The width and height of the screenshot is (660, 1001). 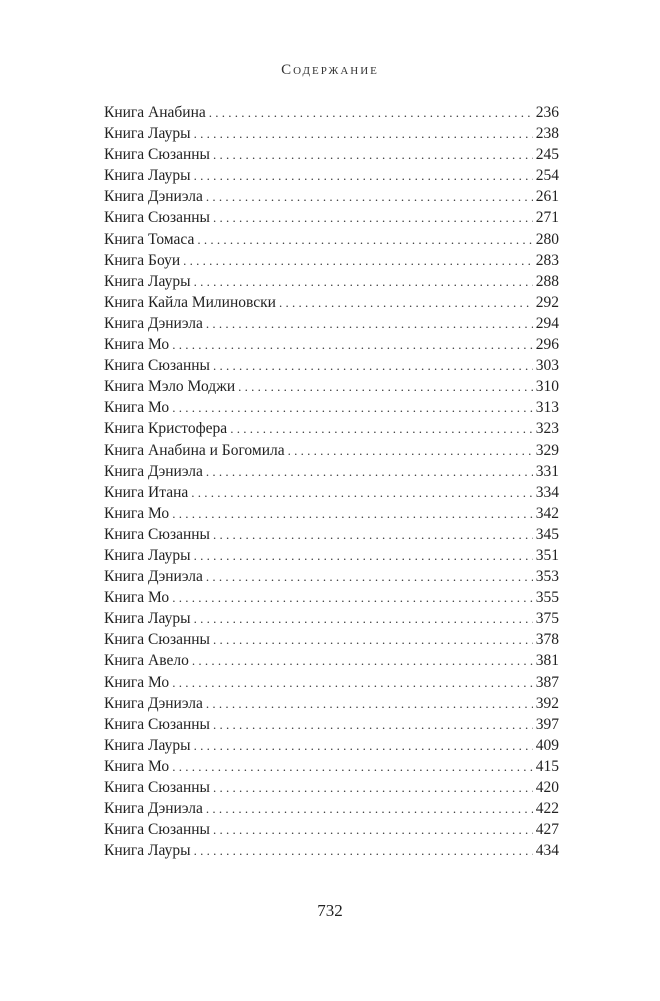 What do you see at coordinates (547, 155) in the screenshot?
I see `toc-entry-page: 245` at bounding box center [547, 155].